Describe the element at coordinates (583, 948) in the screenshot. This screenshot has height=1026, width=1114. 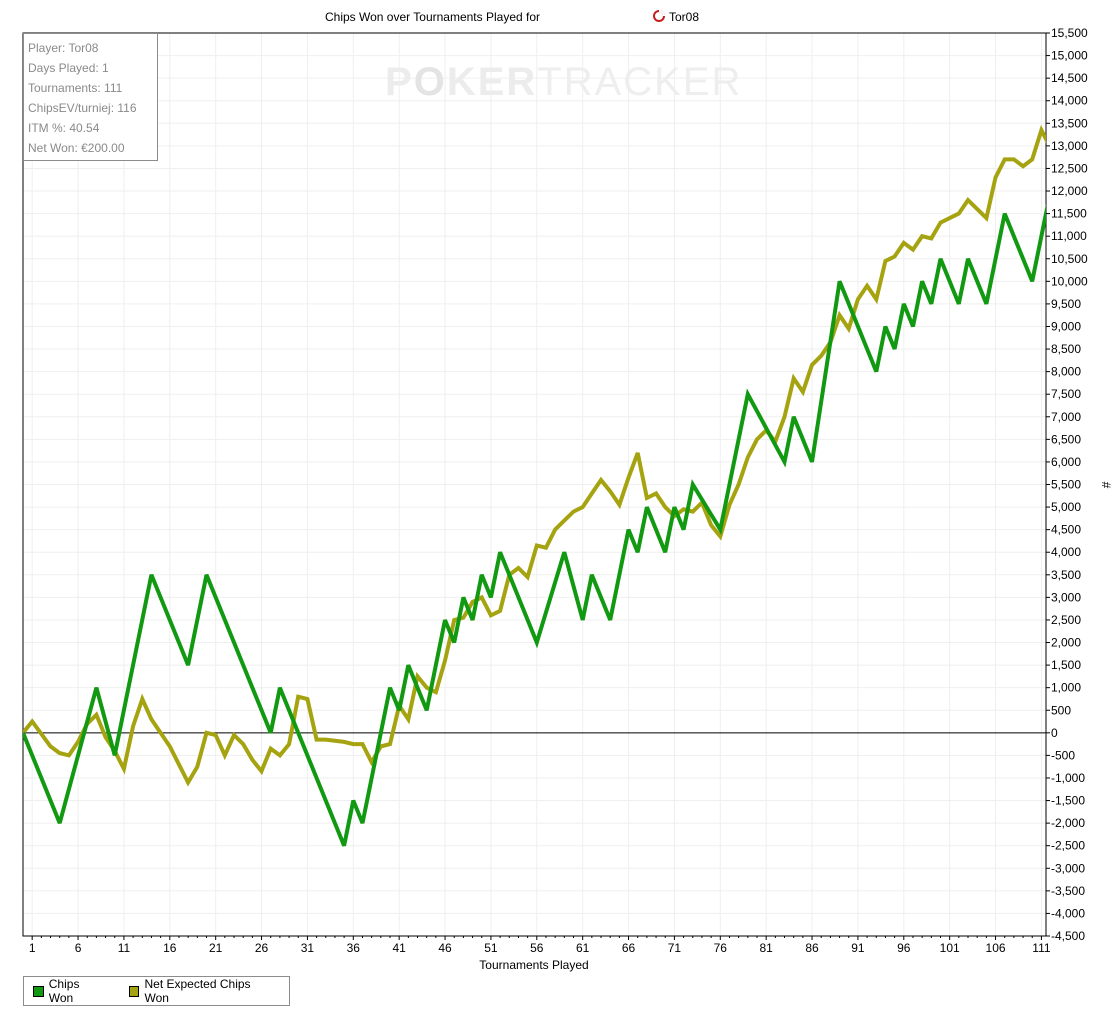
I see `x-tick-label: 61` at that location.